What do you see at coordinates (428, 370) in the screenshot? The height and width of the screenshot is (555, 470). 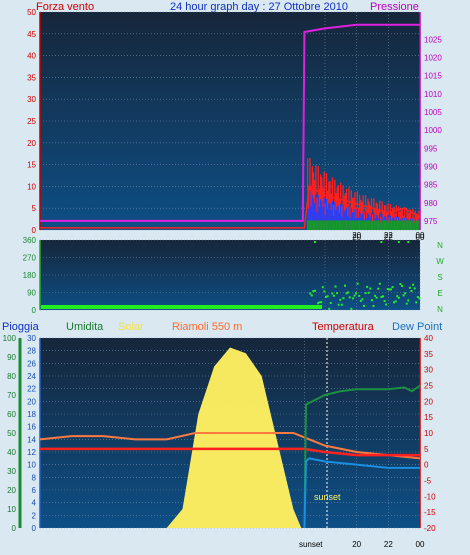 I see `temperature-tick-label: 30` at bounding box center [428, 370].